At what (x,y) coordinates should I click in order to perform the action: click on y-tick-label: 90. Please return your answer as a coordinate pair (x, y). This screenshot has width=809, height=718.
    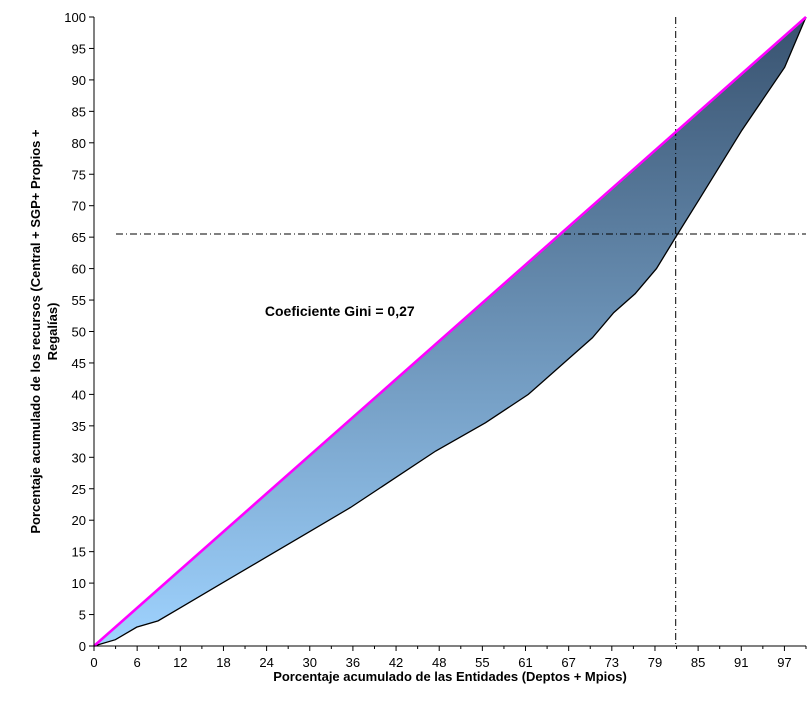
    Looking at the image, I should click on (79, 80).